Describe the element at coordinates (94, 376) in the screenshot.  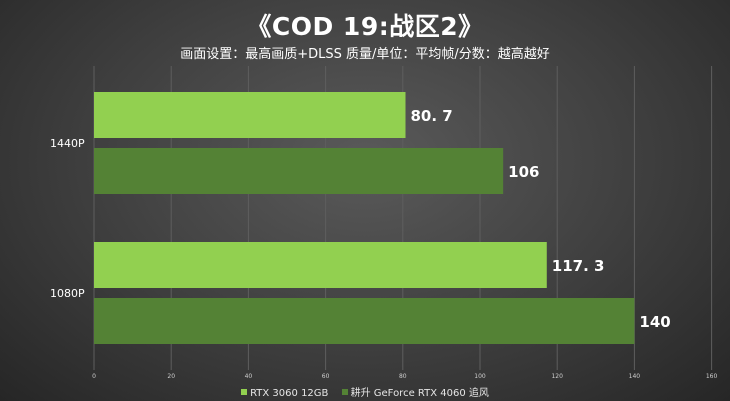
I see `x-tick-label: 0` at that location.